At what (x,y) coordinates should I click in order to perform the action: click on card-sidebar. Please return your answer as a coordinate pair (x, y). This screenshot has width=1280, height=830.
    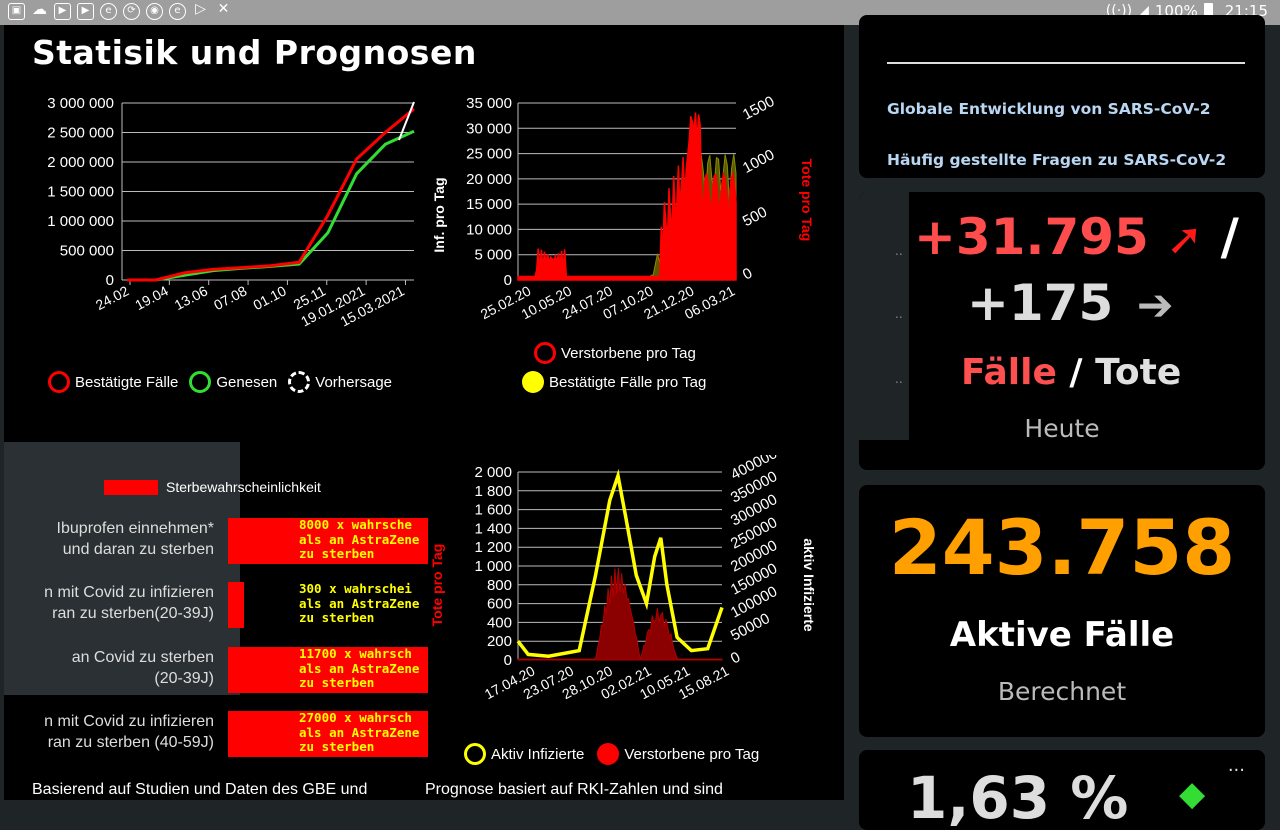
    Looking at the image, I should click on (884, 316).